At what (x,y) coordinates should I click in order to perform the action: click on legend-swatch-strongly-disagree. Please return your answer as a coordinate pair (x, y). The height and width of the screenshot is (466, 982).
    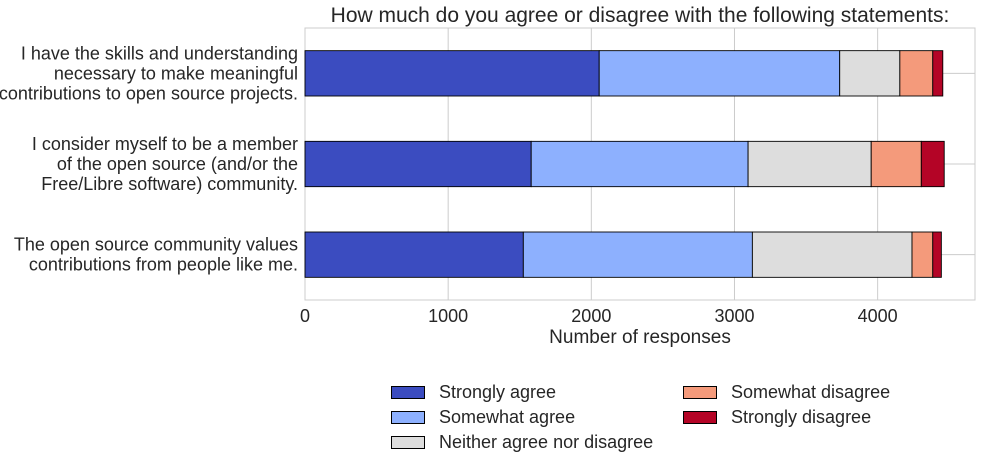
    Looking at the image, I should click on (700, 417).